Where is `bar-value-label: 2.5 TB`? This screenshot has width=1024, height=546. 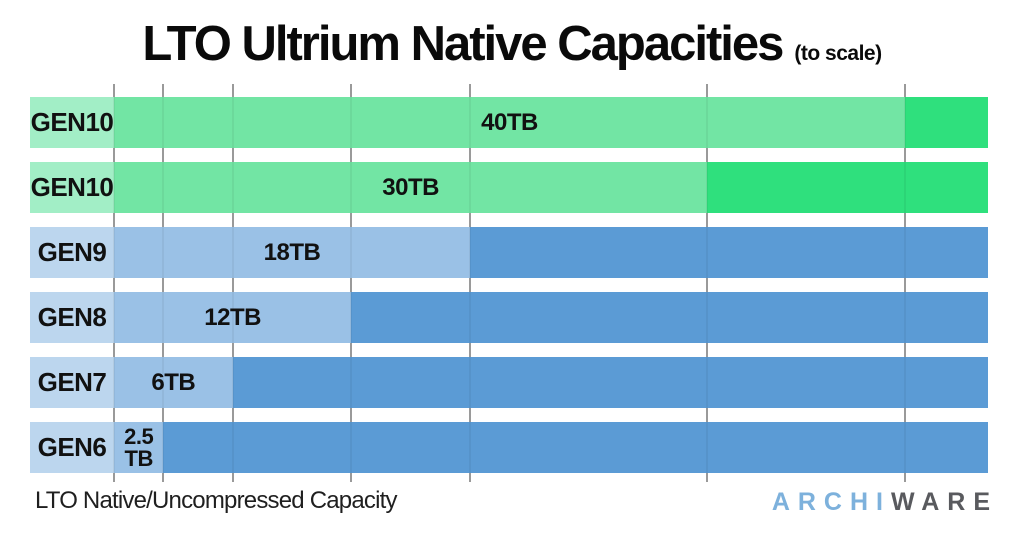 bar-value-label: 2.5 TB is located at coordinates (139, 447).